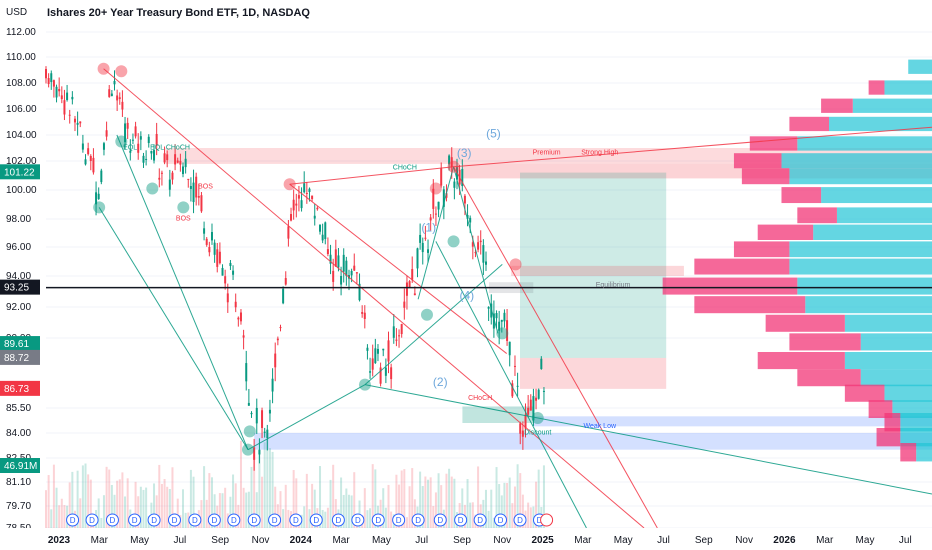 This screenshot has height=550, width=932. Describe the element at coordinates (16, 288) in the screenshot. I see `price-badge-label: 93.25` at that location.